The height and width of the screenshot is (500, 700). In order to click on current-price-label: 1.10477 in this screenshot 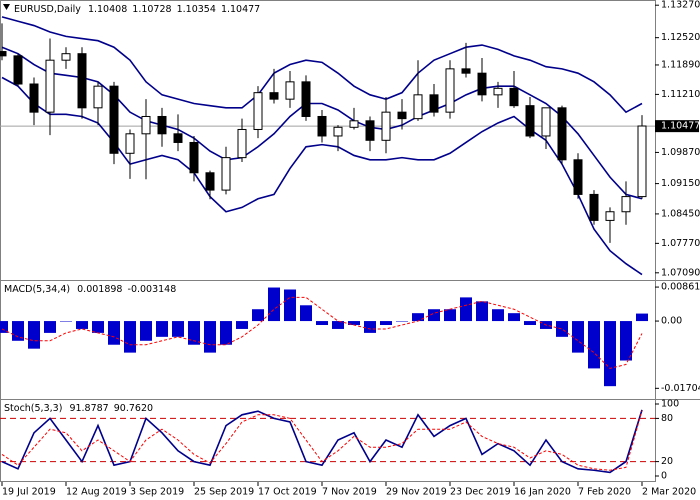, I will do `click(680, 126)`.